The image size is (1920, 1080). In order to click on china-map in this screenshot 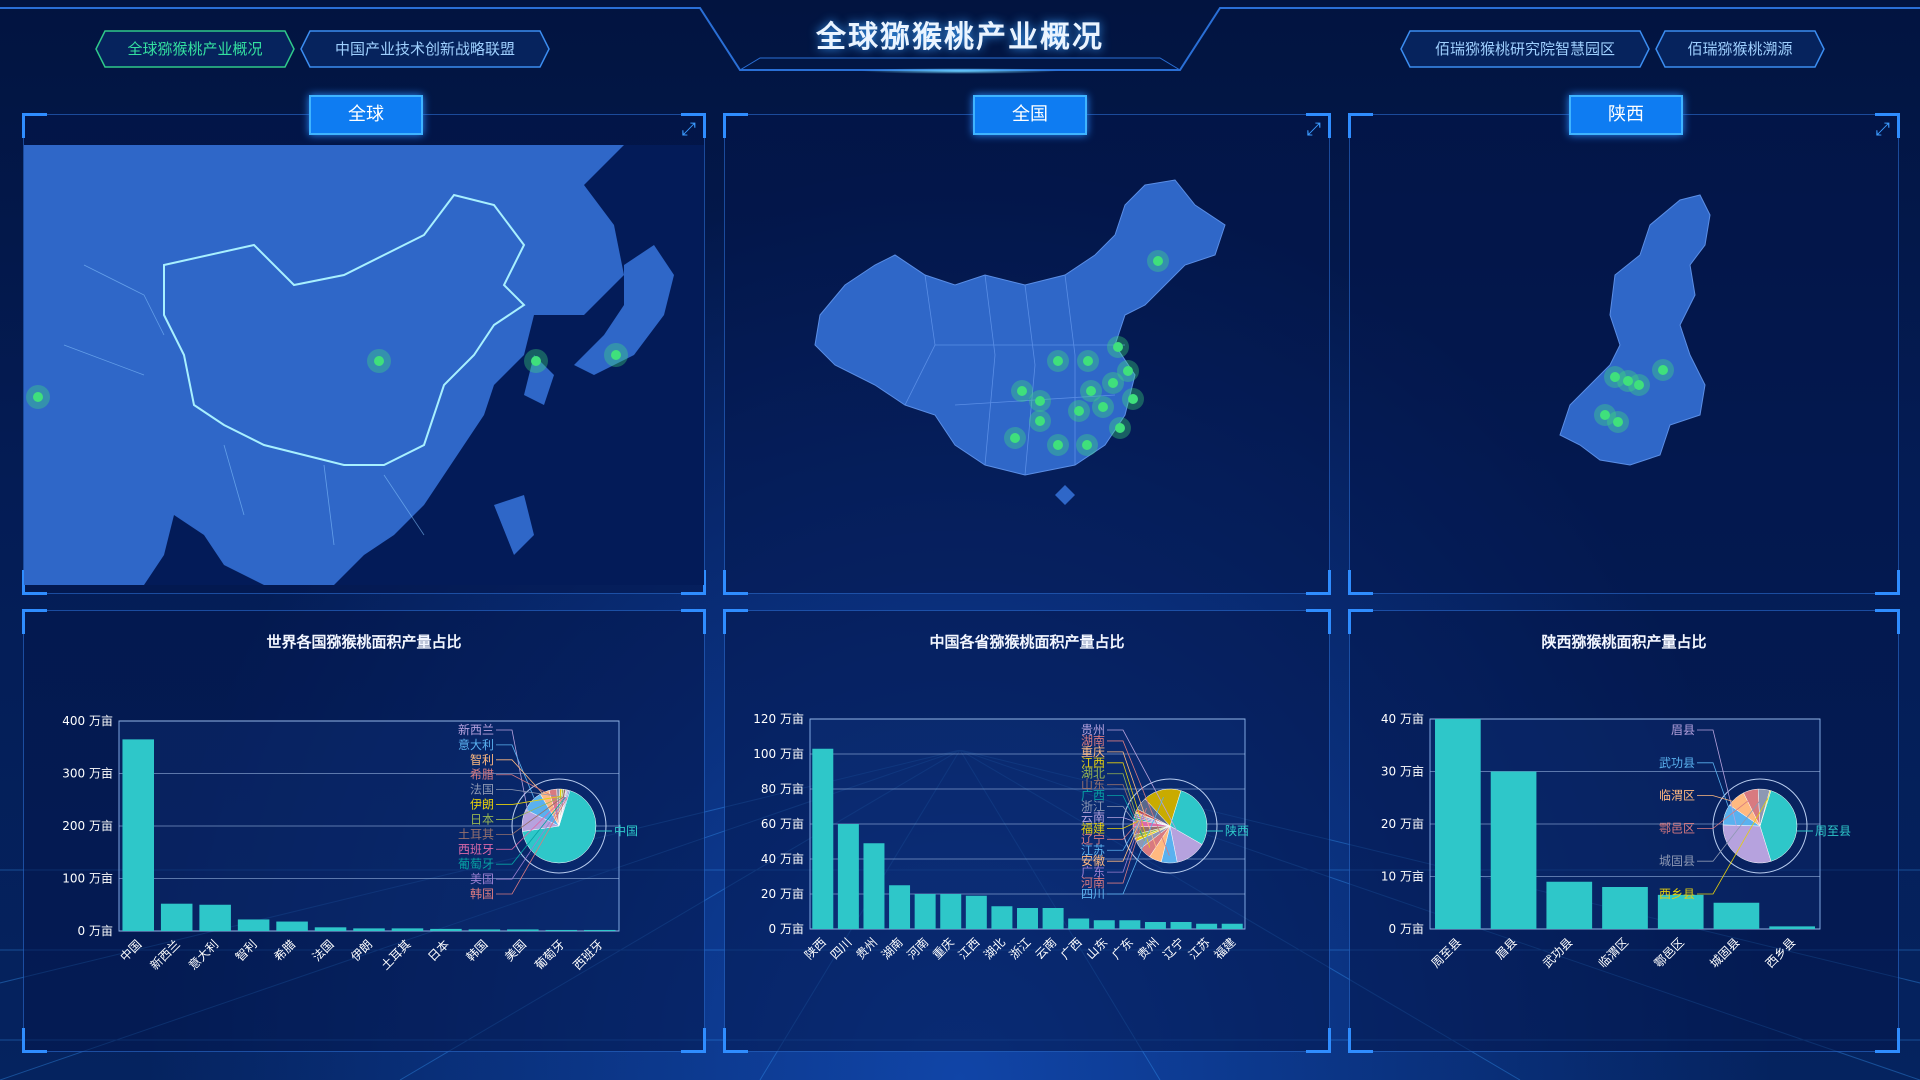, I will do `click(1027, 354)`.